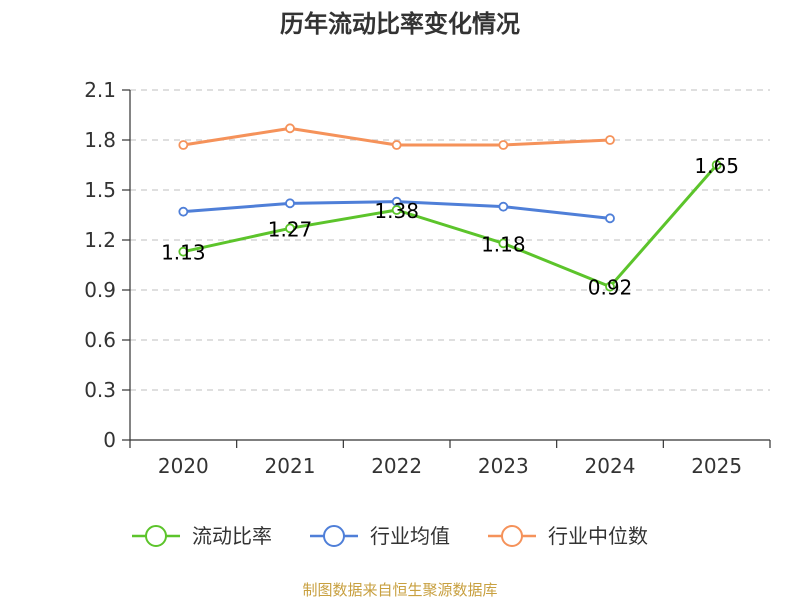 This screenshot has height=600, width=800. Describe the element at coordinates (610, 466) in the screenshot. I see `x-tick-label: 2024` at that location.